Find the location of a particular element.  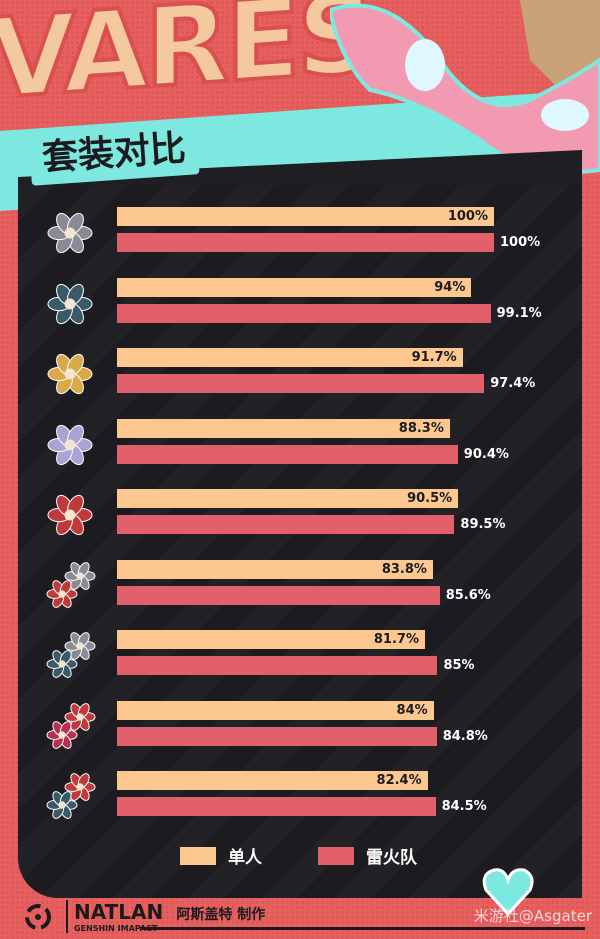

legend-label-solo: 单人 is located at coordinates (245, 858).